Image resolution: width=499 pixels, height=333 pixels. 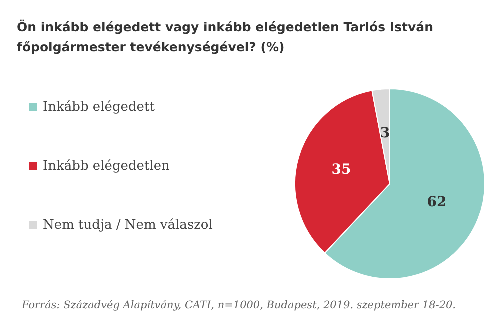 What do you see at coordinates (238, 306) in the screenshot?
I see `text: Forrás: Századvég Alapítvány, CATI, n=1000, Budapest, 2019. szeptember 18-20.` at bounding box center [238, 306].